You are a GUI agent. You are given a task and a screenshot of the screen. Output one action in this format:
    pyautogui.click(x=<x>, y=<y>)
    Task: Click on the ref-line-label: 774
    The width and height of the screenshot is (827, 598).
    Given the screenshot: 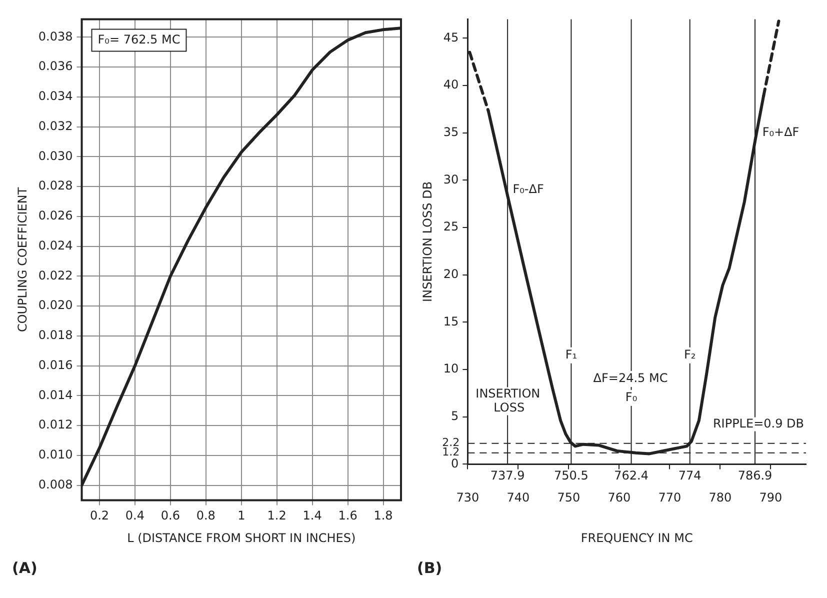 What is the action you would take?
    pyautogui.click(x=690, y=475)
    